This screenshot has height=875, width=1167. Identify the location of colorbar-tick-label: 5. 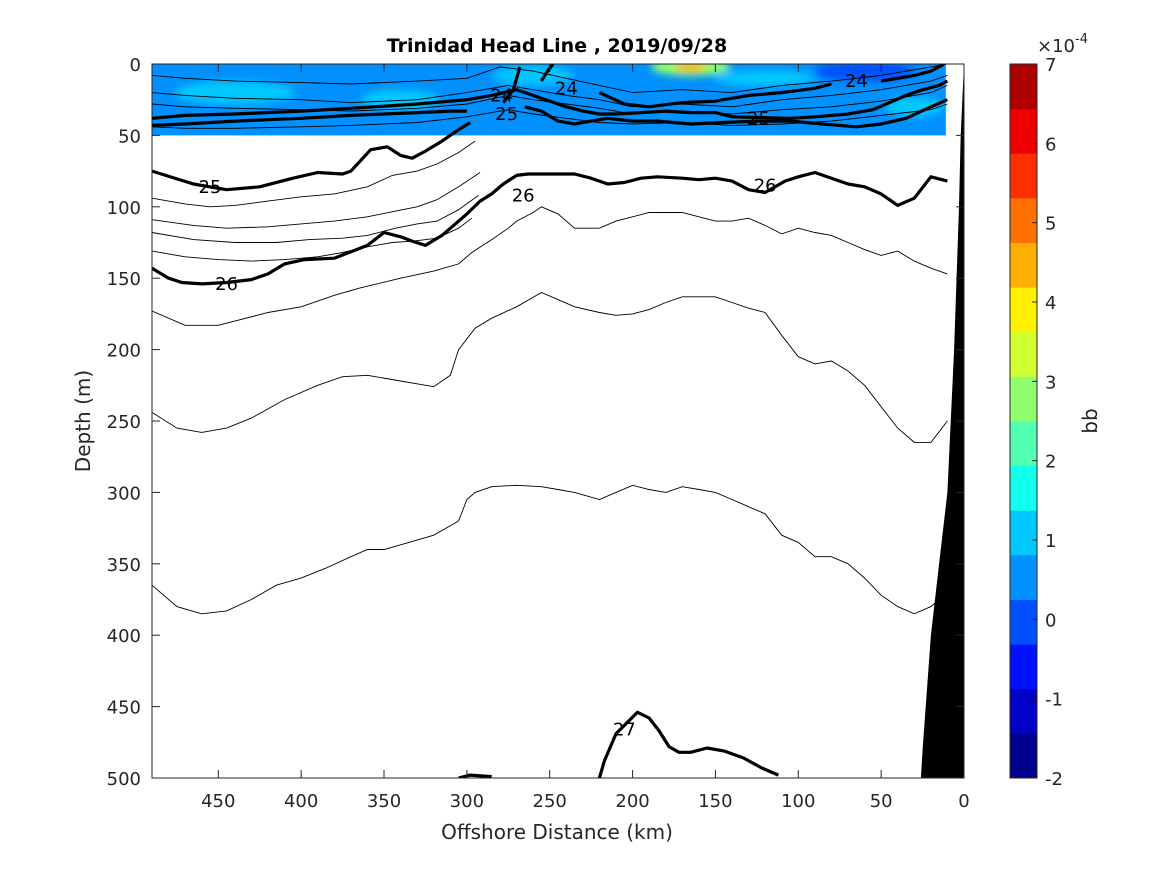
(1050, 224).